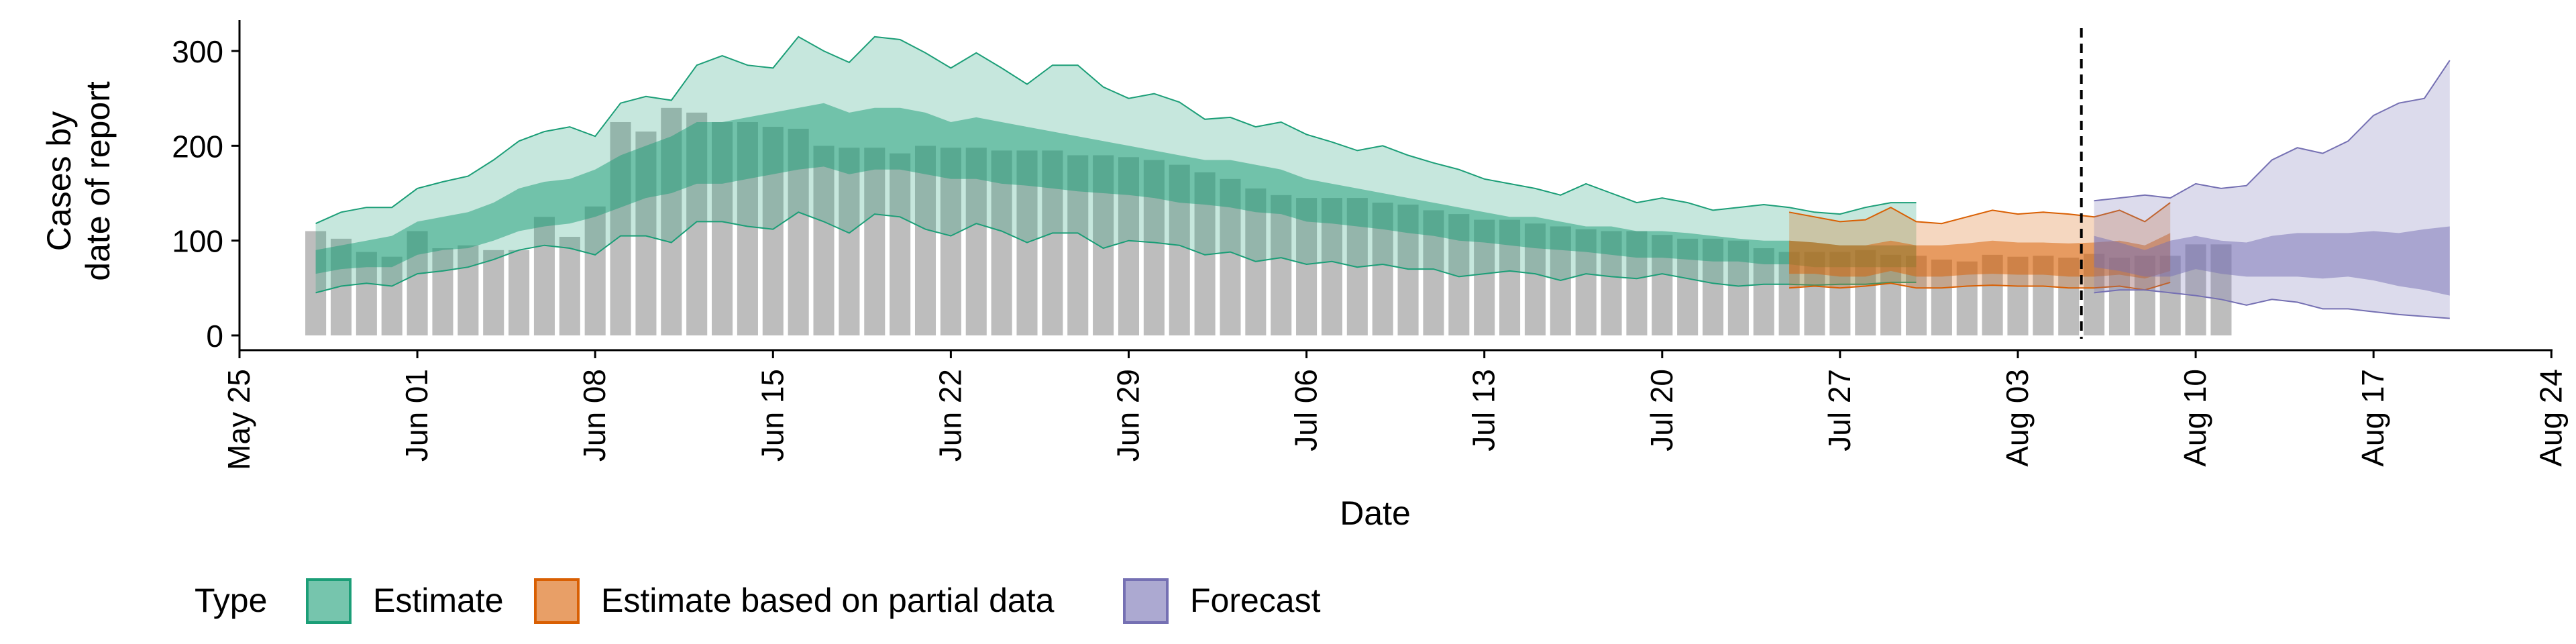  Describe the element at coordinates (2195, 418) in the screenshot. I see `x-tick-label: Aug 10` at that location.